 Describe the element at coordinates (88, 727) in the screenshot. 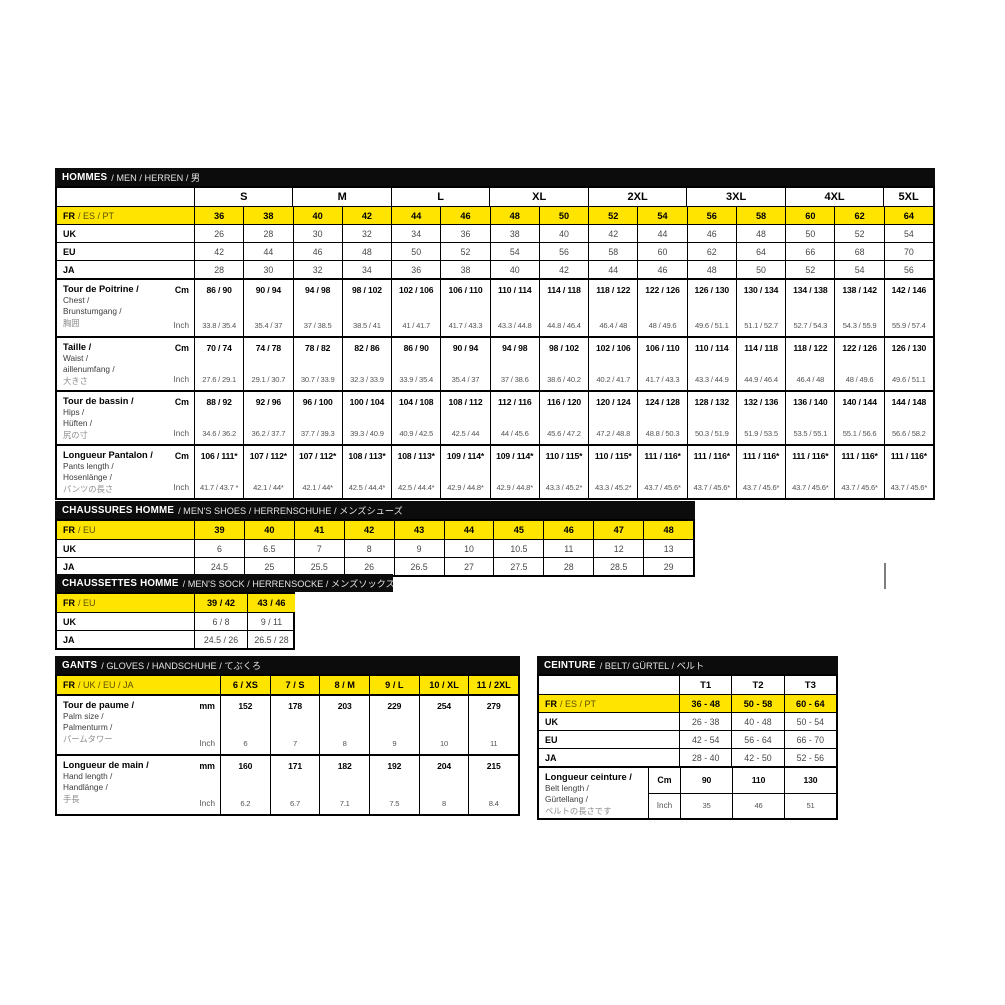

I see `label-line: Palmenturm /` at that location.